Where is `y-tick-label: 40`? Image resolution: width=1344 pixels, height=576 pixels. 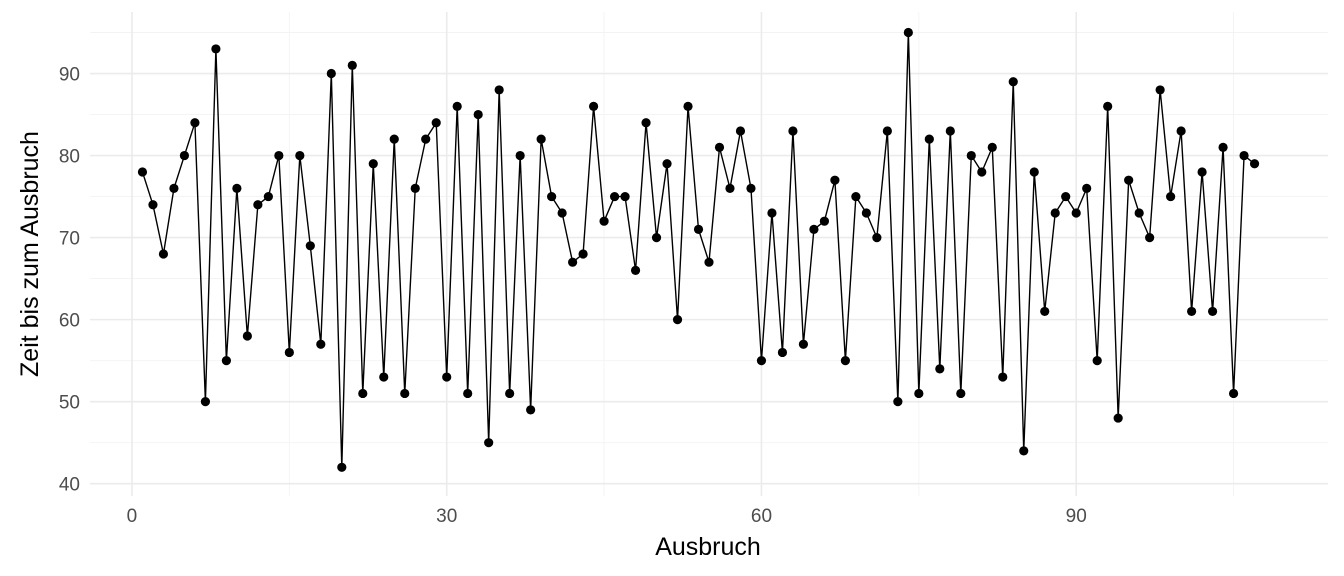
y-tick-label: 40 is located at coordinates (69, 485).